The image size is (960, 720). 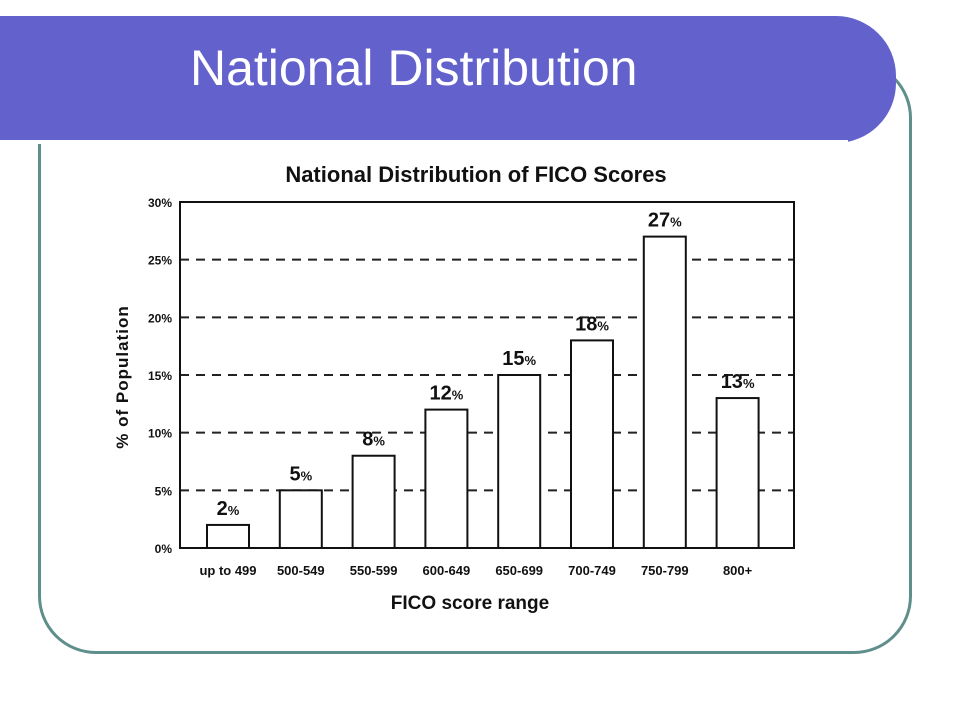 What do you see at coordinates (592, 570) in the screenshot?
I see `x-tick-label: 700-749` at bounding box center [592, 570].